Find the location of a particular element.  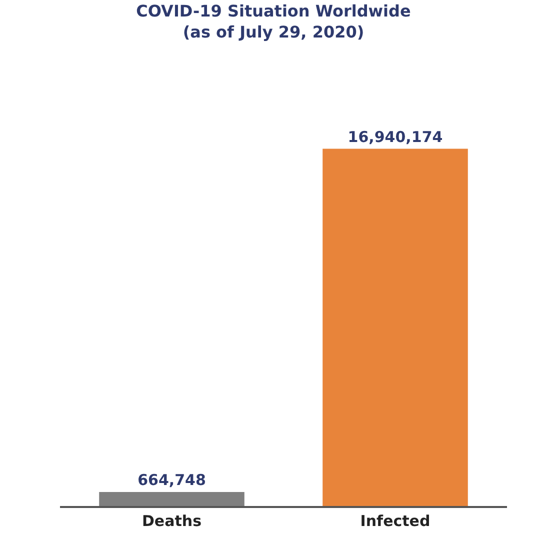

data-label: 664,748 is located at coordinates (172, 479).